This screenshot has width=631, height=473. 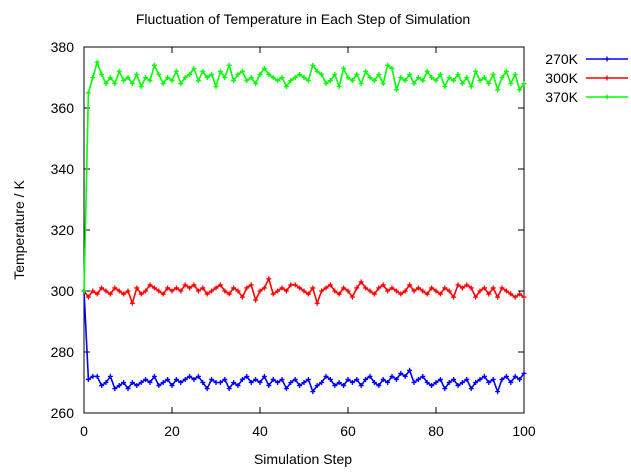 What do you see at coordinates (561, 78) in the screenshot?
I see `legend-label-300k: 300K` at bounding box center [561, 78].